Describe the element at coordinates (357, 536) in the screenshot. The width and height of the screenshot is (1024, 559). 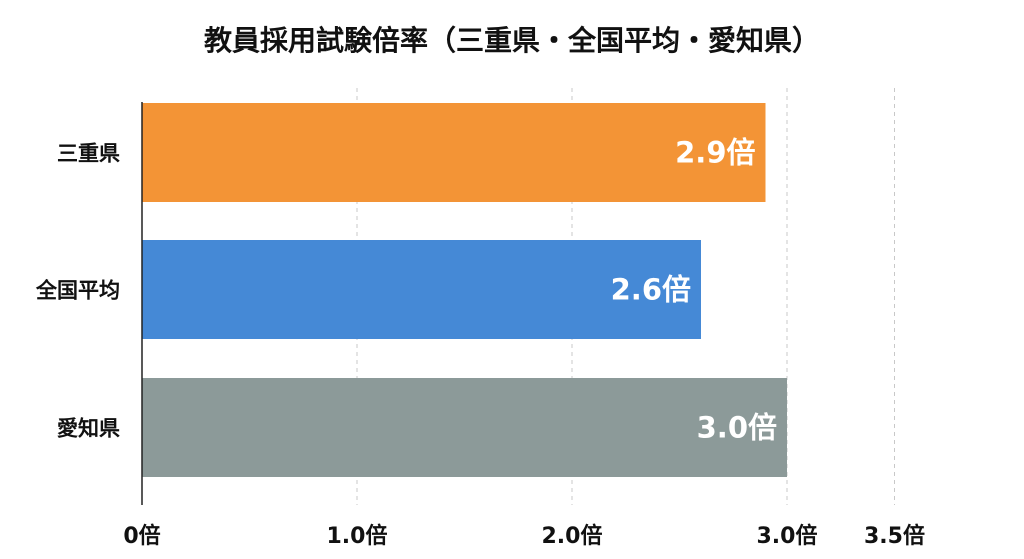
I see `x-tick-label: 1.0倍` at that location.